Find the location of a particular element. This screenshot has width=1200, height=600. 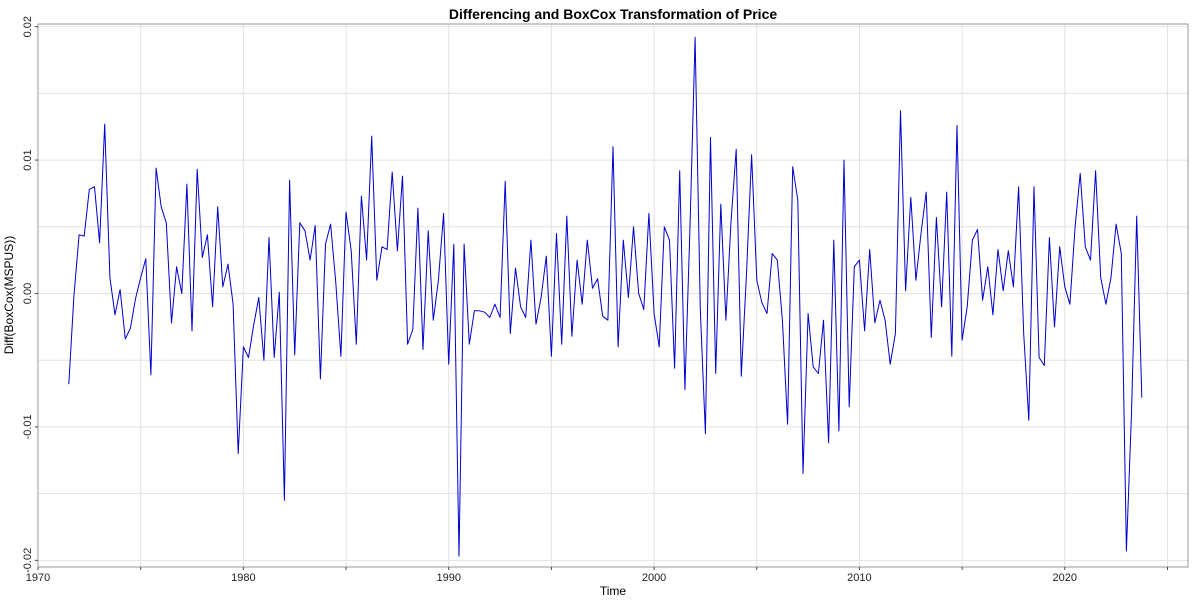

x-tick-label: 2010 is located at coordinates (859, 578).